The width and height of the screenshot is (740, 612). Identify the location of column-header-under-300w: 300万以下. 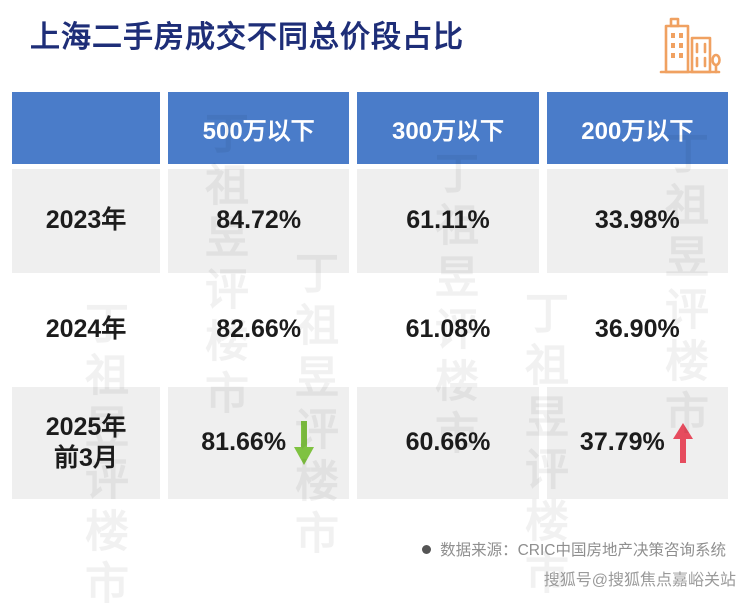
(448, 128).